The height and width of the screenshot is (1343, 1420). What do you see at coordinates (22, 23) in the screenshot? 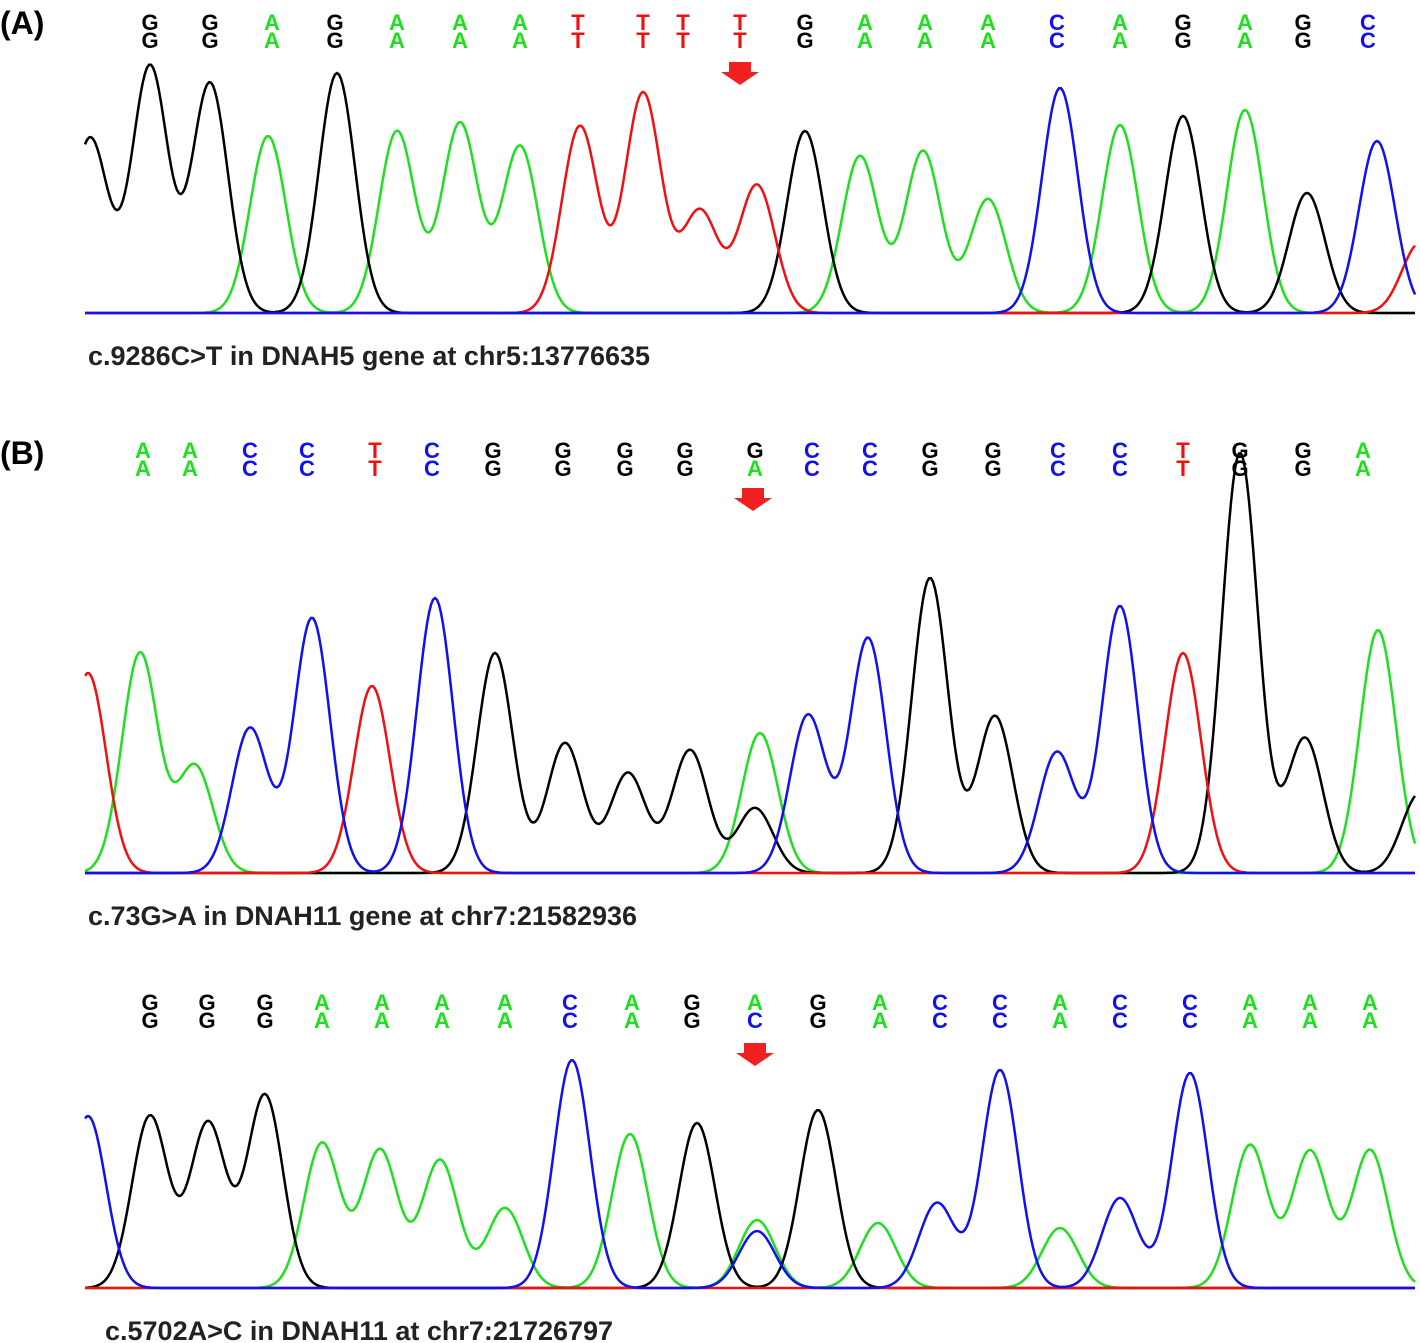
I see `panel-label: (A)` at bounding box center [22, 23].